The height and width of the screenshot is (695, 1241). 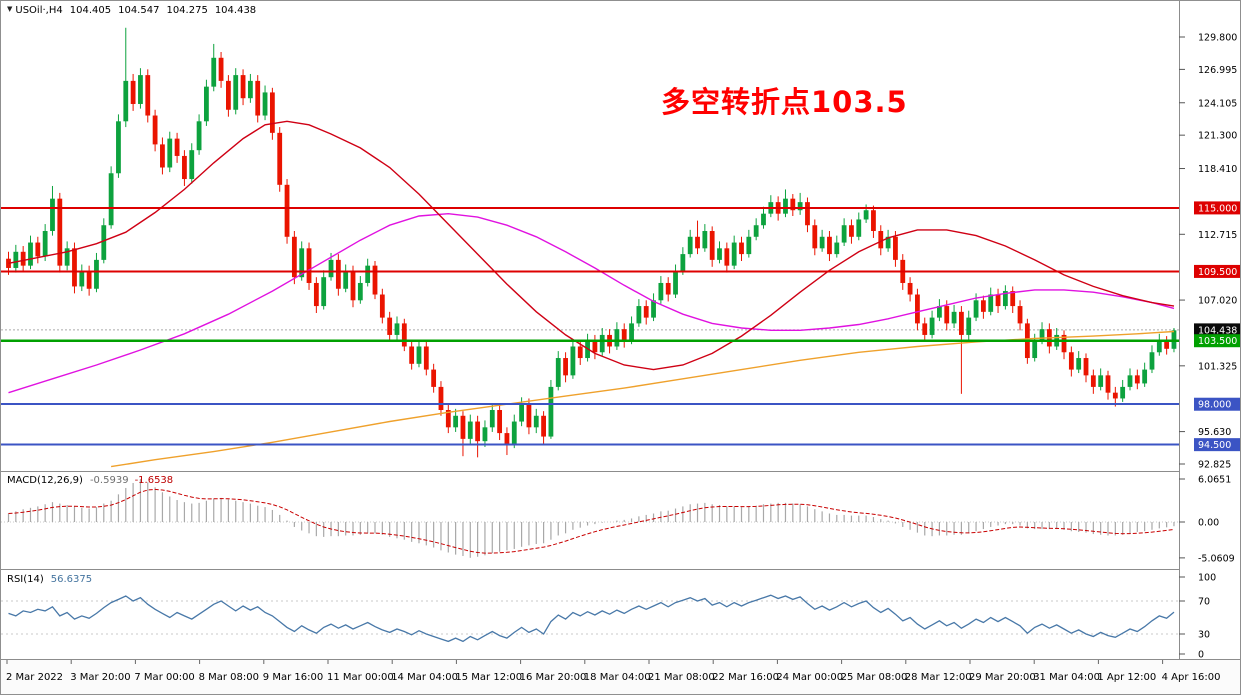 I want to click on time-axis-label: 18 Mar 04:00, so click(x=617, y=677).